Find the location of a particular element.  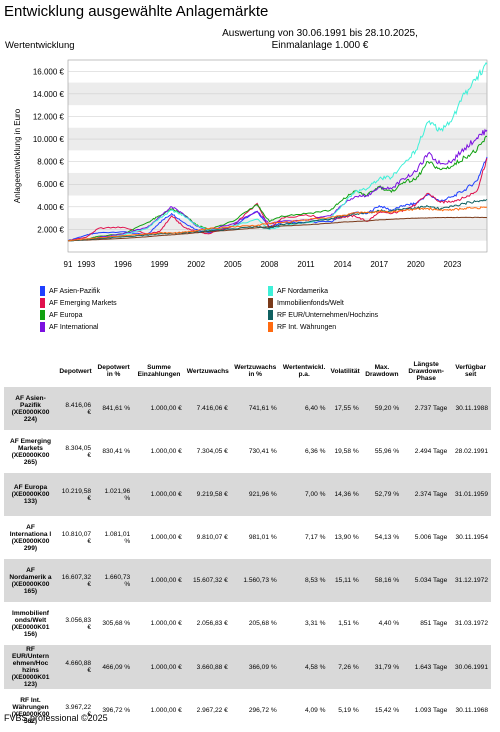

table-cell: 2.967,22 € is located at coordinates (212, 710).